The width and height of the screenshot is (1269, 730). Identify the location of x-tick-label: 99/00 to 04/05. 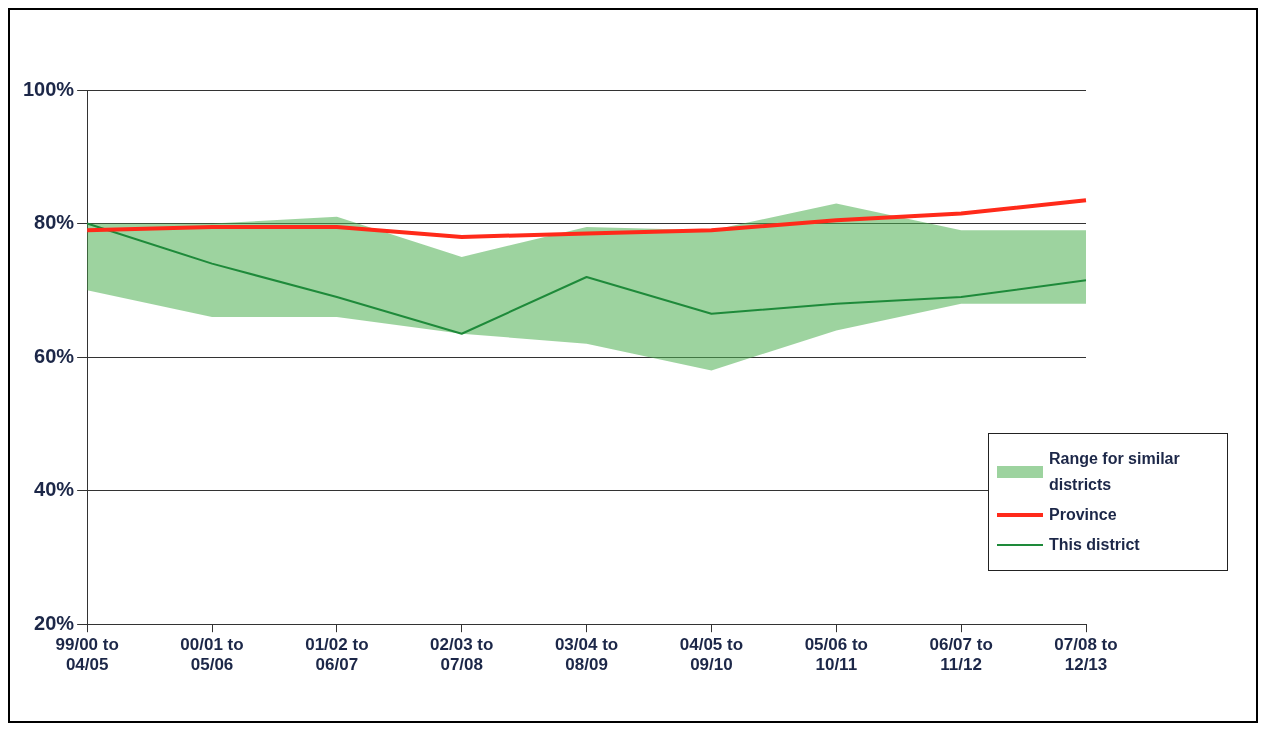
(87, 655).